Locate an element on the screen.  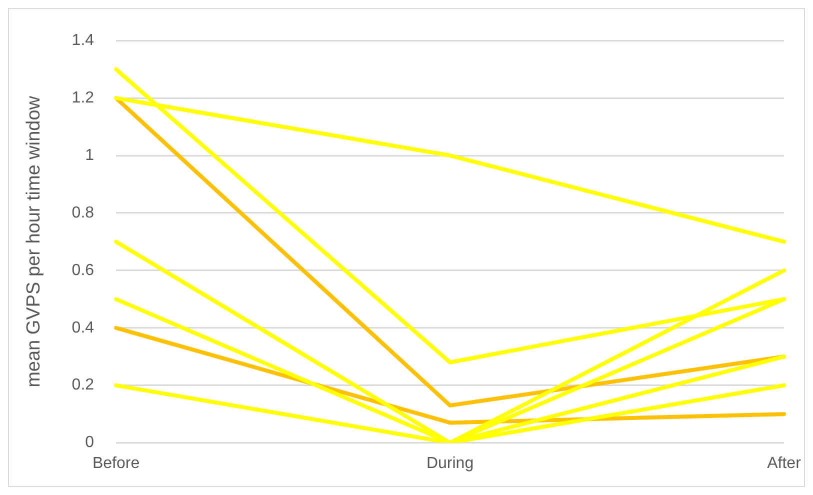
x-tick-label: Before is located at coordinates (116, 463).